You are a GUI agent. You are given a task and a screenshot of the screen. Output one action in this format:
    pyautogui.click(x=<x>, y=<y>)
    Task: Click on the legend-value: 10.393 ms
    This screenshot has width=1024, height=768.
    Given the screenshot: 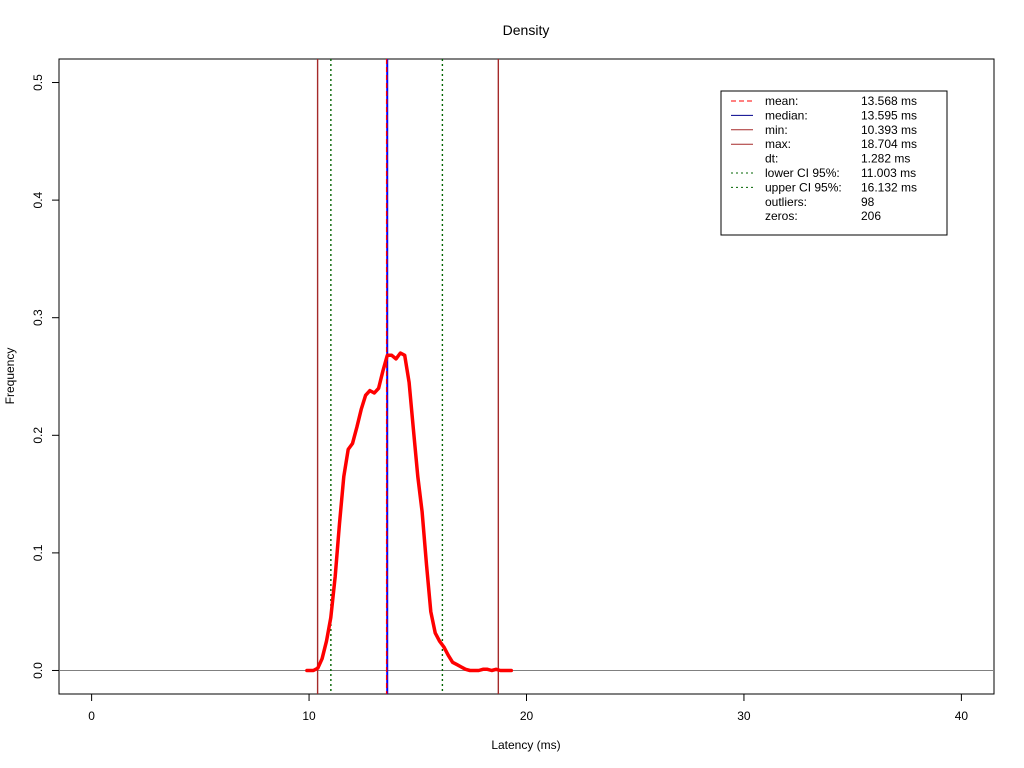 What is the action you would take?
    pyautogui.click(x=889, y=130)
    